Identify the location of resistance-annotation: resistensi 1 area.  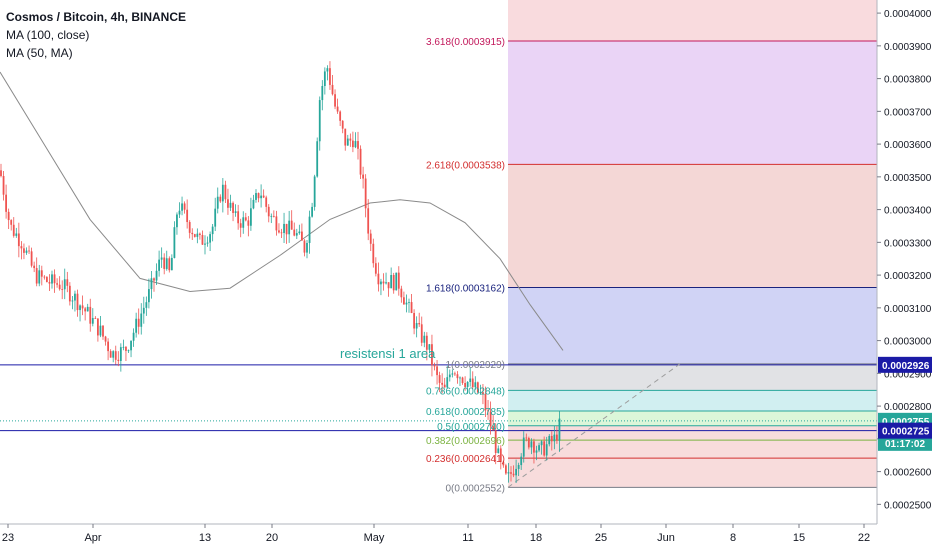
(388, 353).